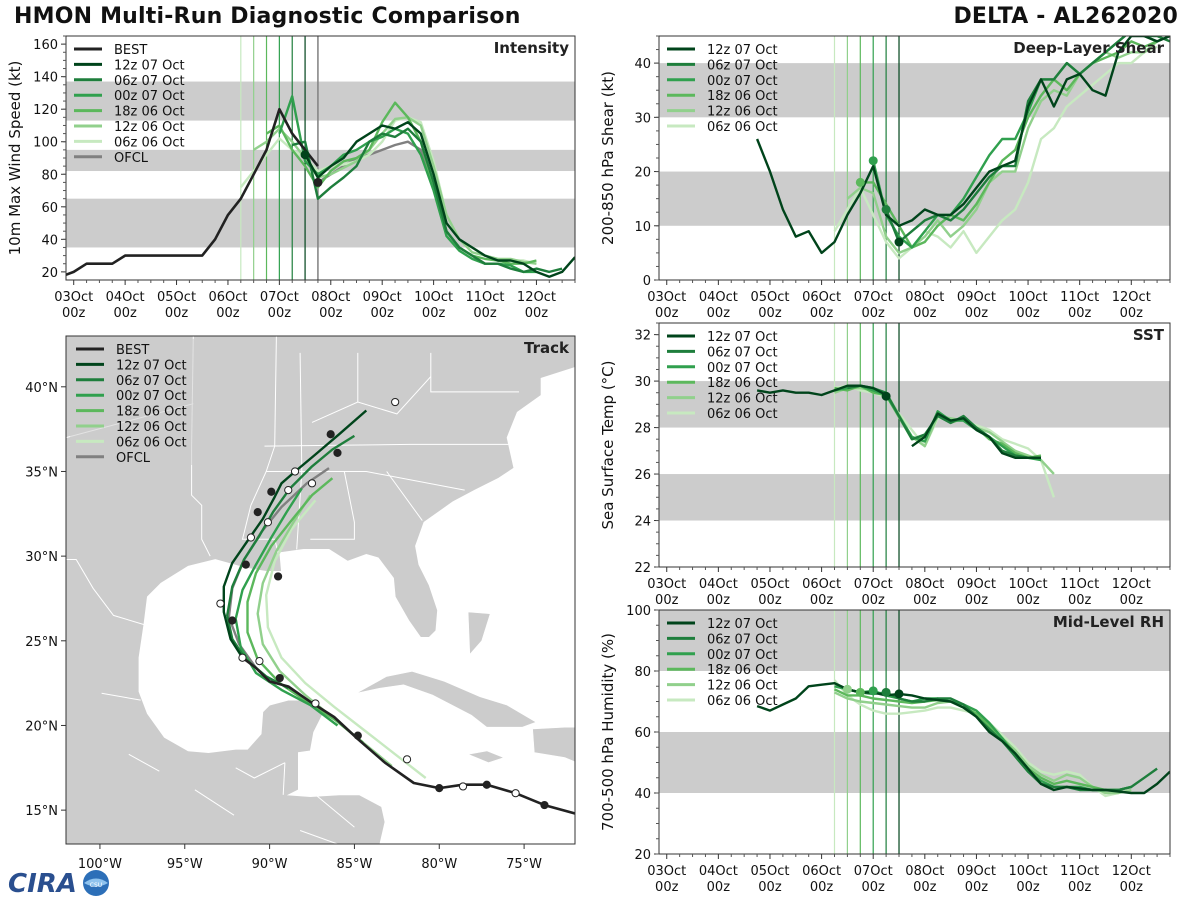  Describe the element at coordinates (1149, 335) in the screenshot. I see `sst-panel-title: SST` at that location.